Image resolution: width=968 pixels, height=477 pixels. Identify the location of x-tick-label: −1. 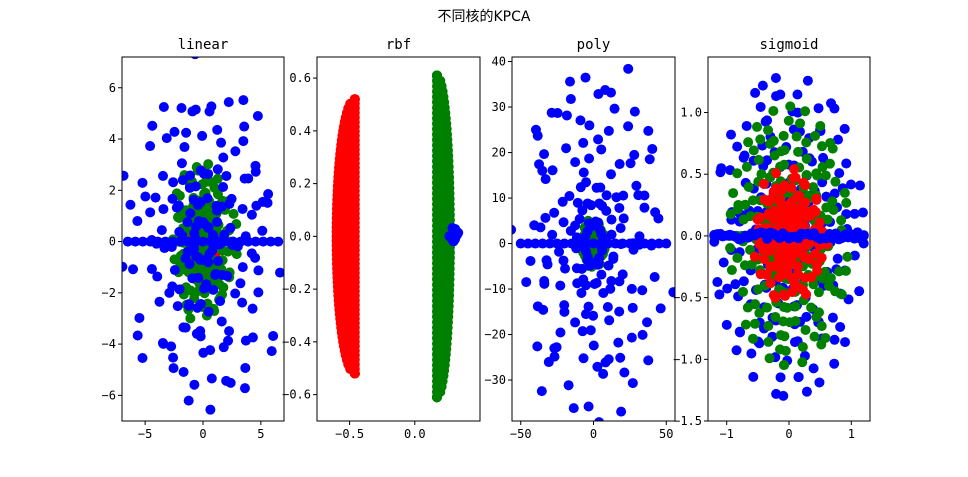
(726, 434).